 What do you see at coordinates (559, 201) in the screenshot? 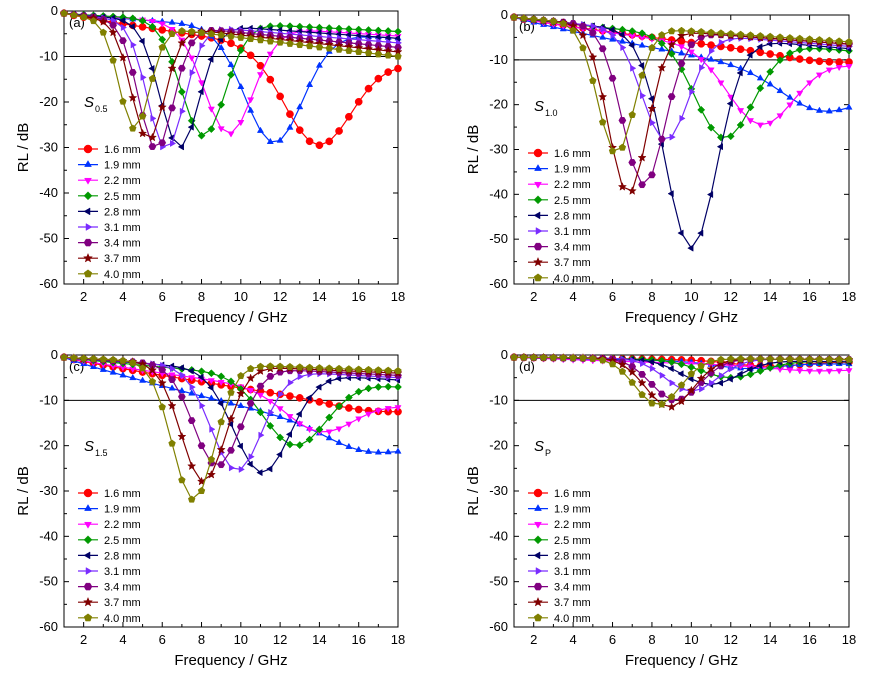
I see `legend-entry: 2.5 mm` at bounding box center [559, 201].